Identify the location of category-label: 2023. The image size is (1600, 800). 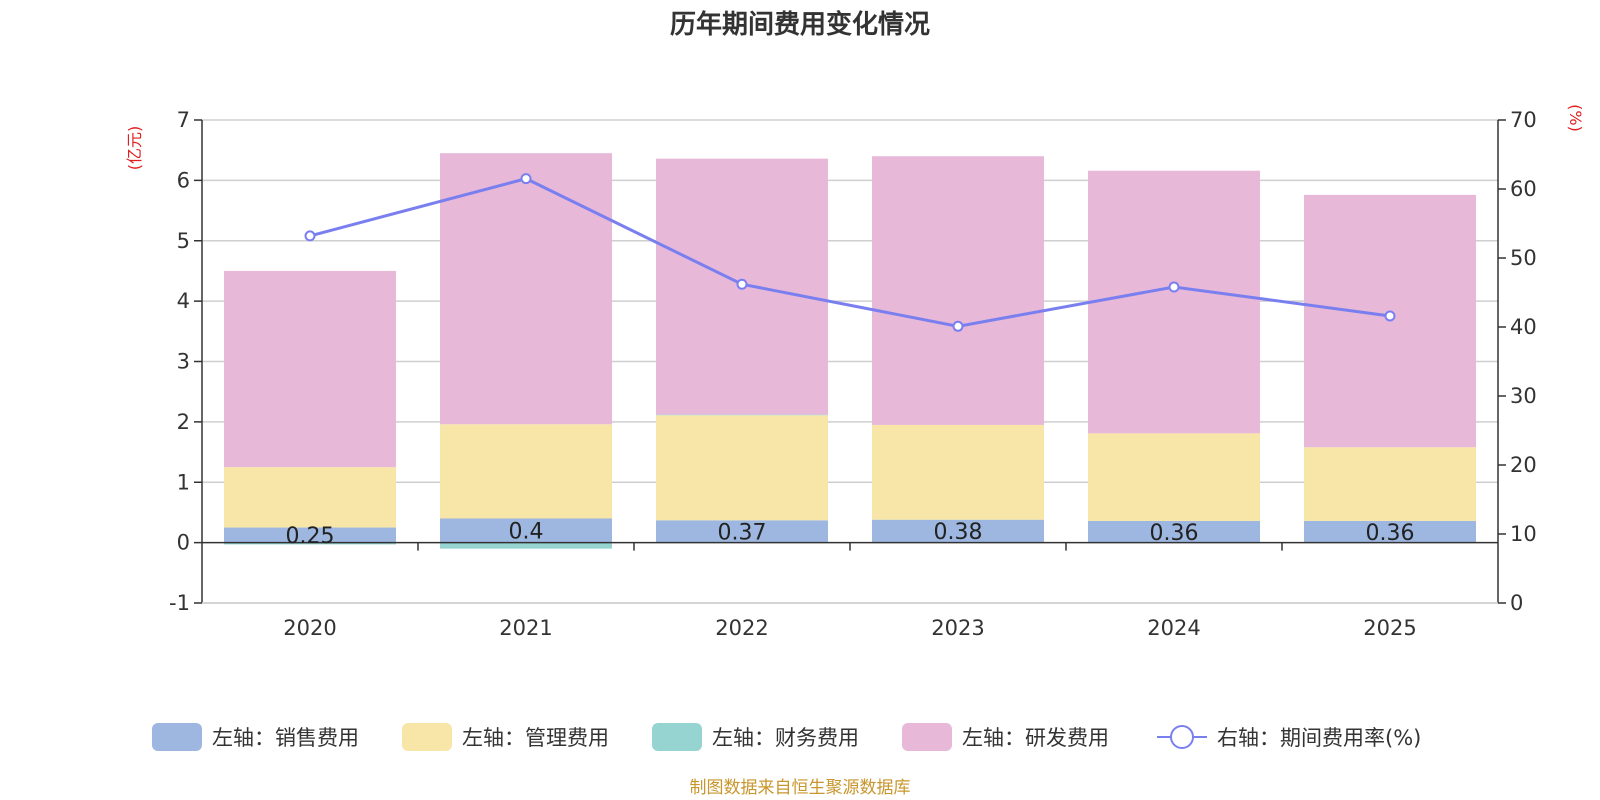
(957, 628).